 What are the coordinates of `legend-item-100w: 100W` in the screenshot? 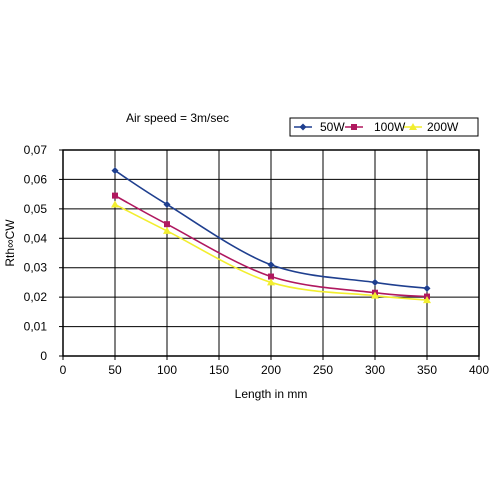 It's located at (375, 127).